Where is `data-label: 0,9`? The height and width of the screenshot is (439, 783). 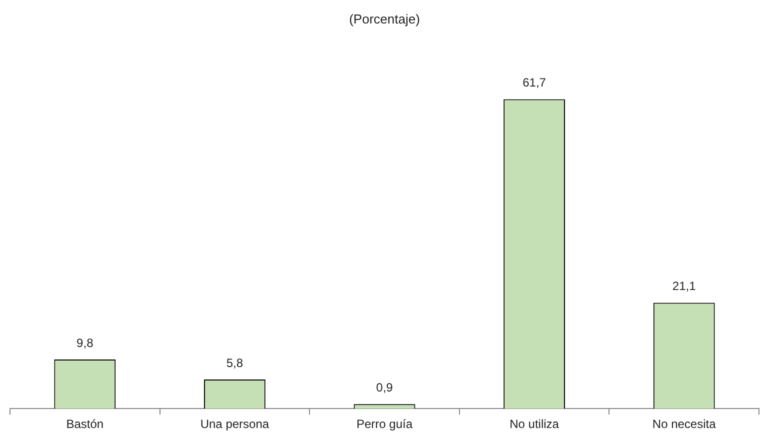
data-label: 0,9 is located at coordinates (385, 387).